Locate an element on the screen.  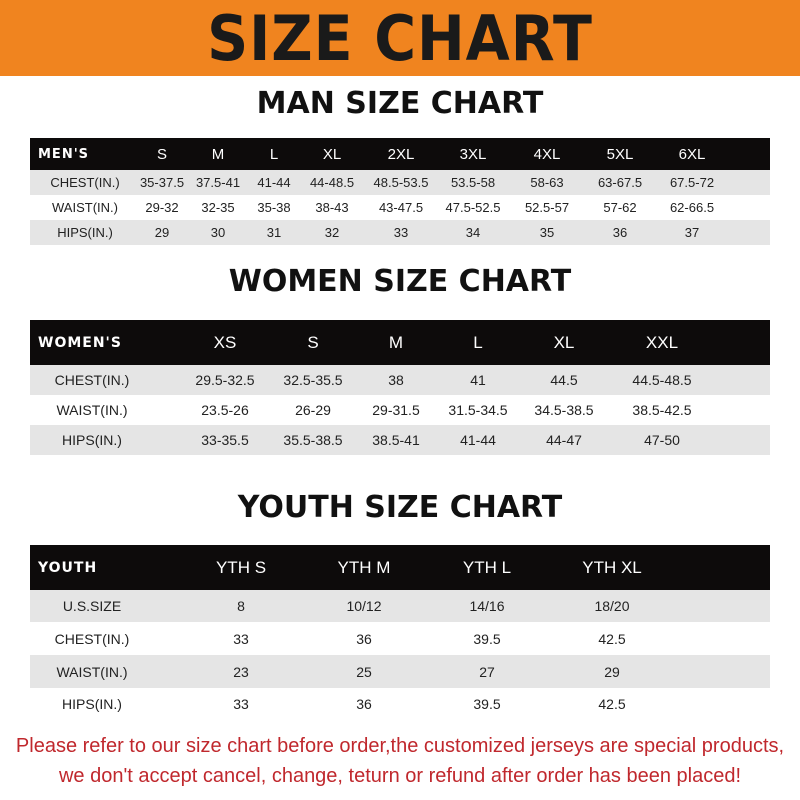
size-header: YTH XL is located at coordinates (612, 567).